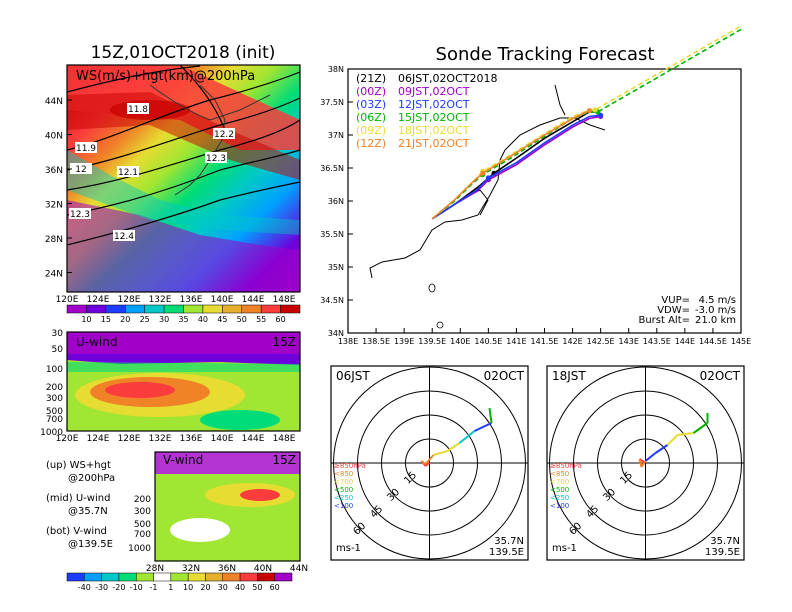  I want to click on colorbar-label: 45, so click(222, 319).